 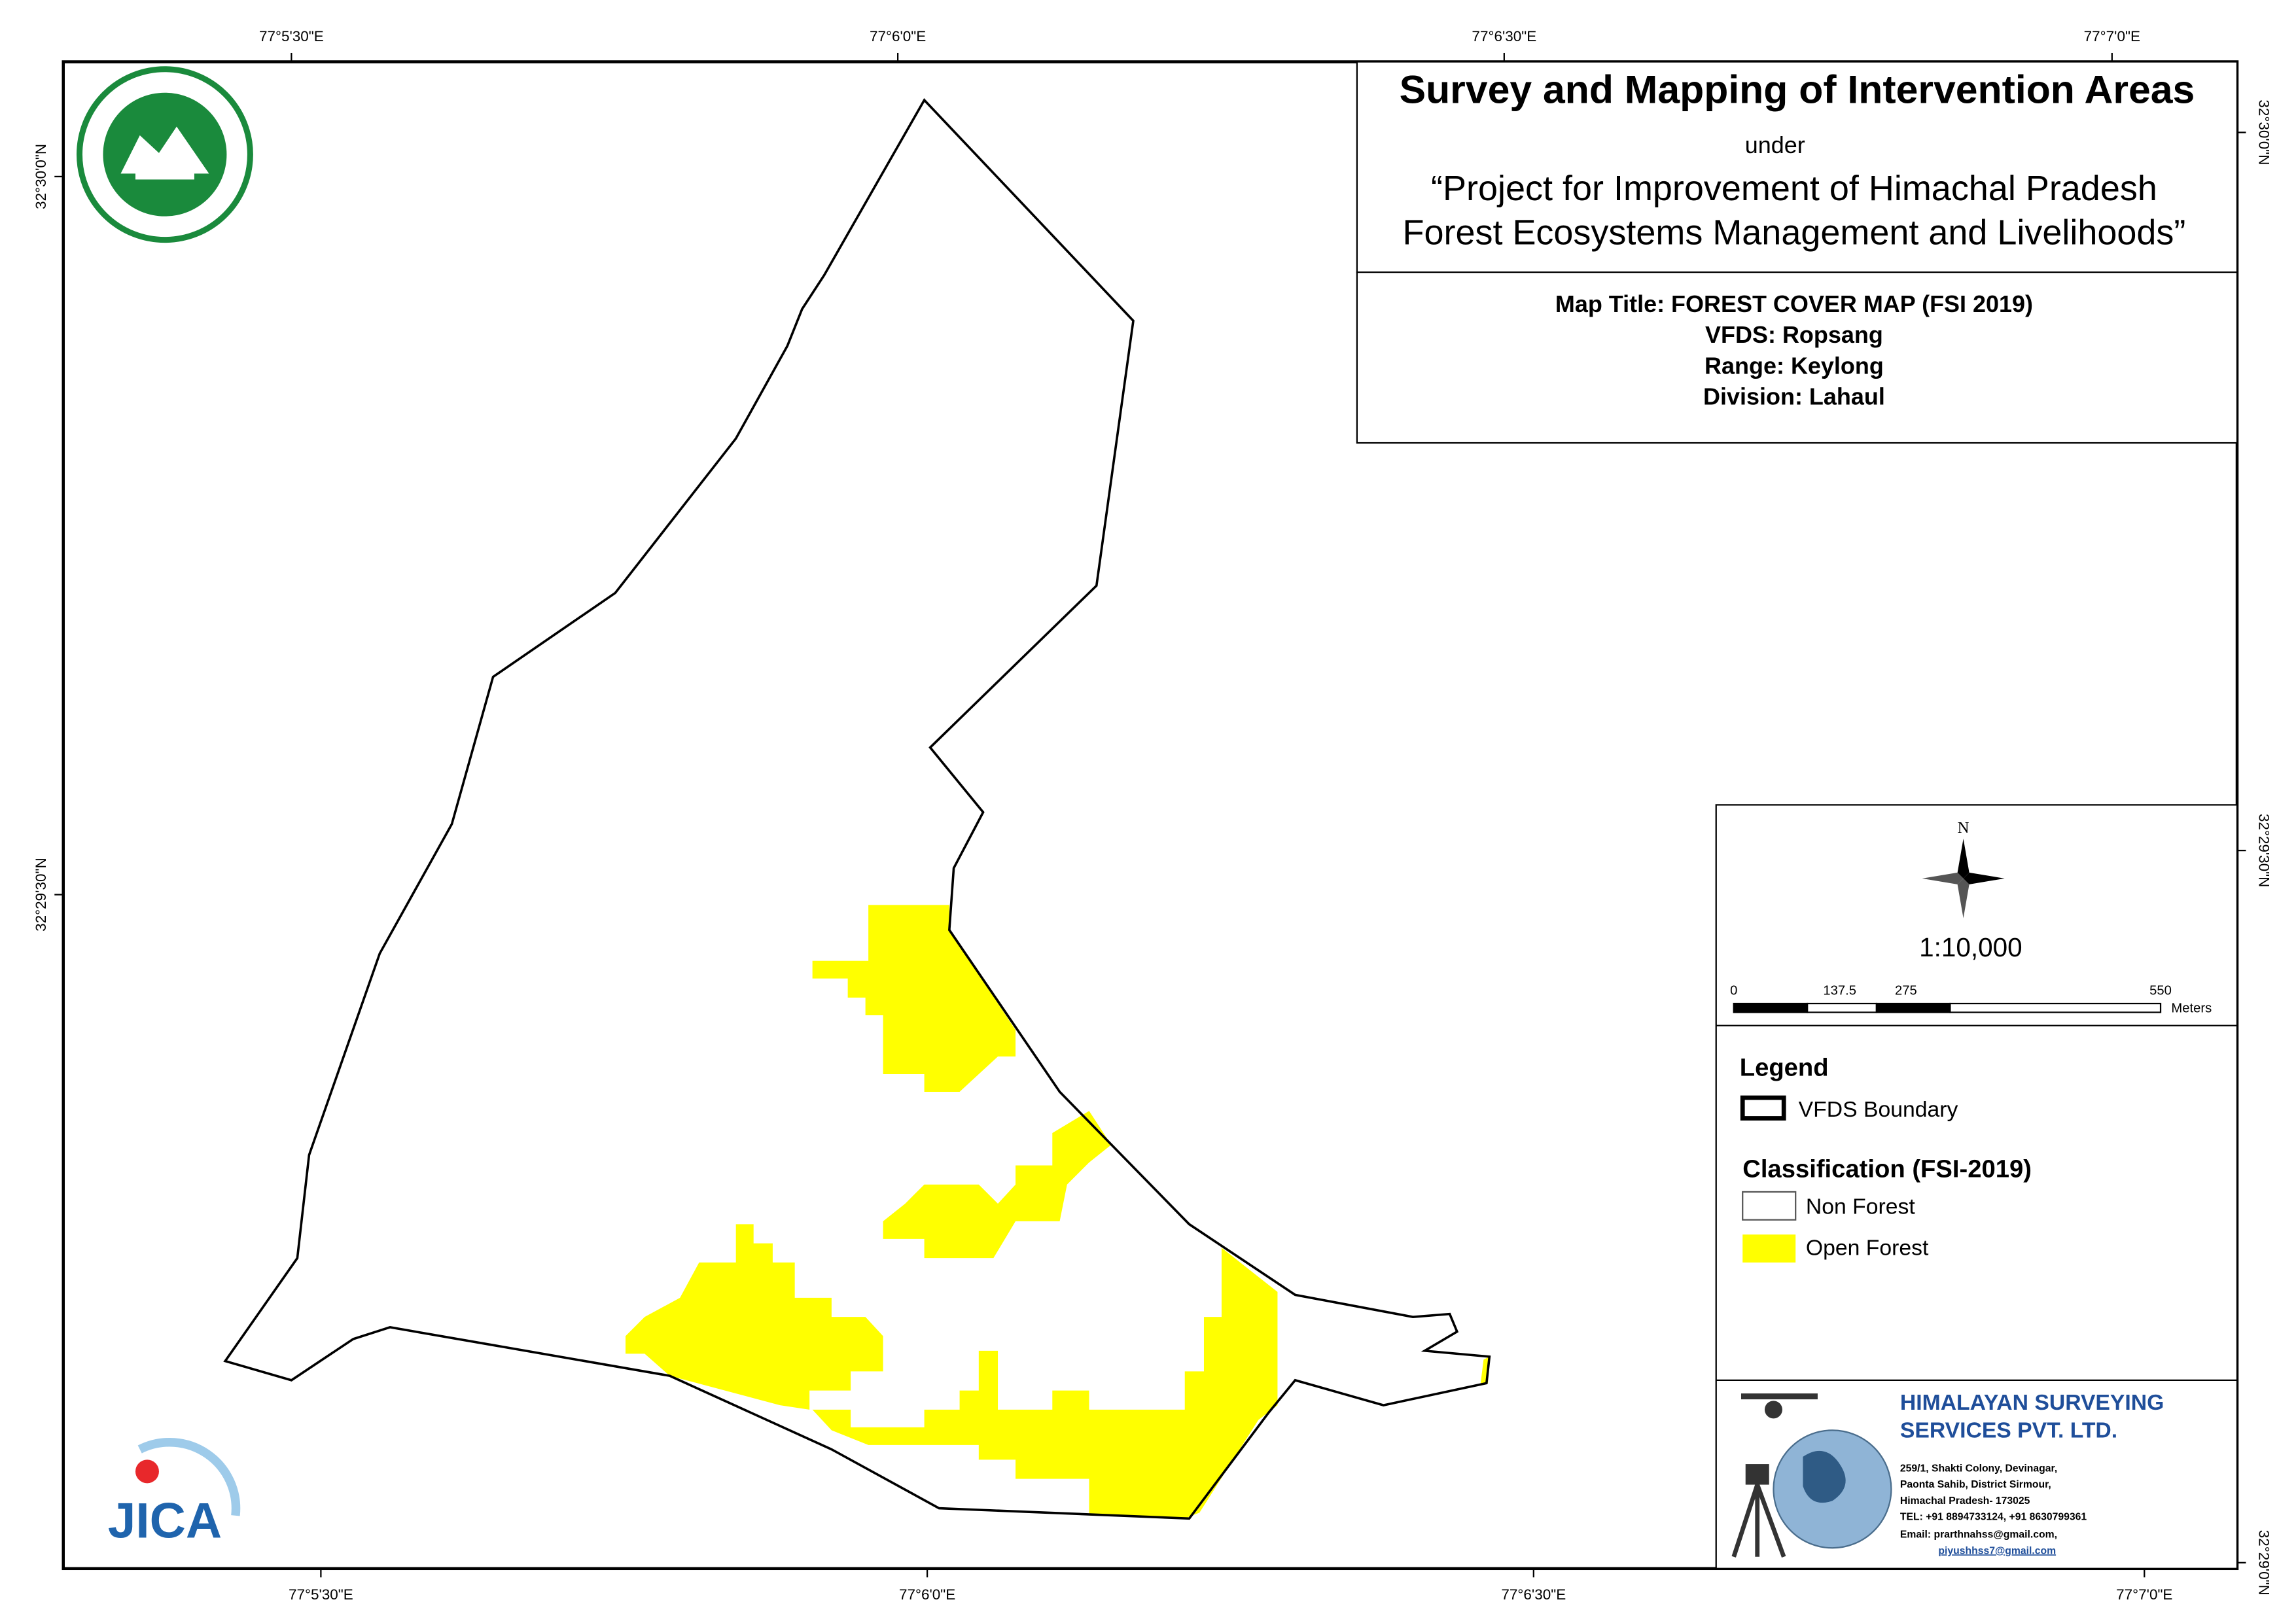 What do you see at coordinates (147, 1472) in the screenshot?
I see `logo-dot` at bounding box center [147, 1472].